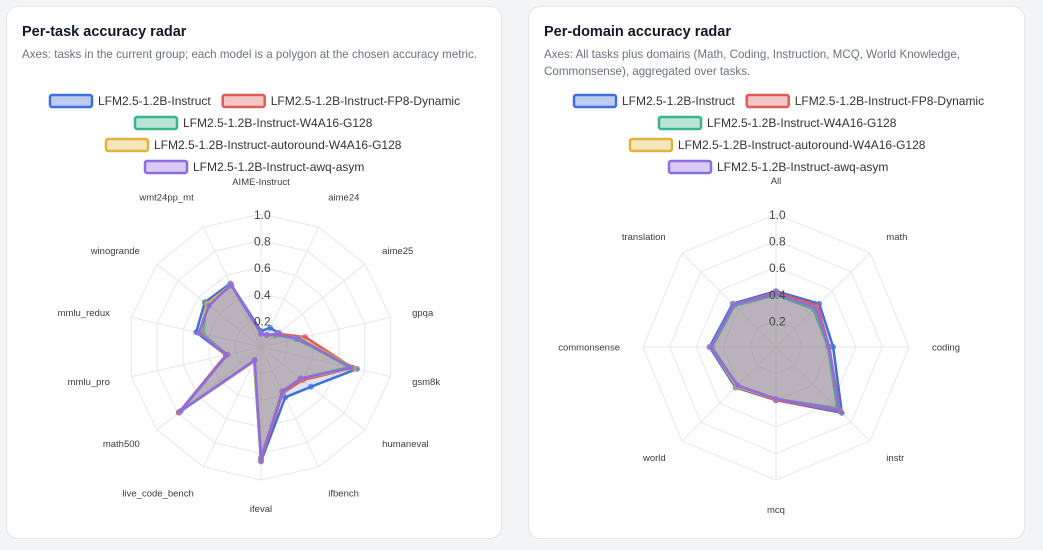 The image size is (1043, 550). Describe the element at coordinates (261, 182) in the screenshot. I see `axis-label: AIME-Instruct` at that location.